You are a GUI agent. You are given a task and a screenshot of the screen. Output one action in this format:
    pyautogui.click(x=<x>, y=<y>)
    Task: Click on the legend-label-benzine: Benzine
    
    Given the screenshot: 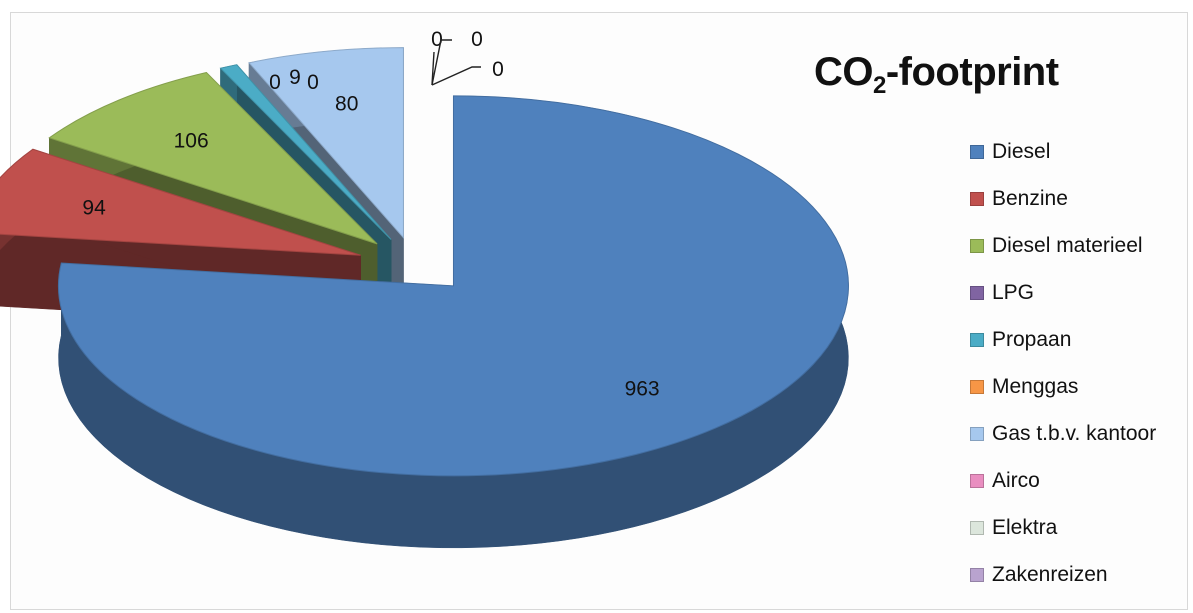 What is the action you would take?
    pyautogui.click(x=1030, y=198)
    